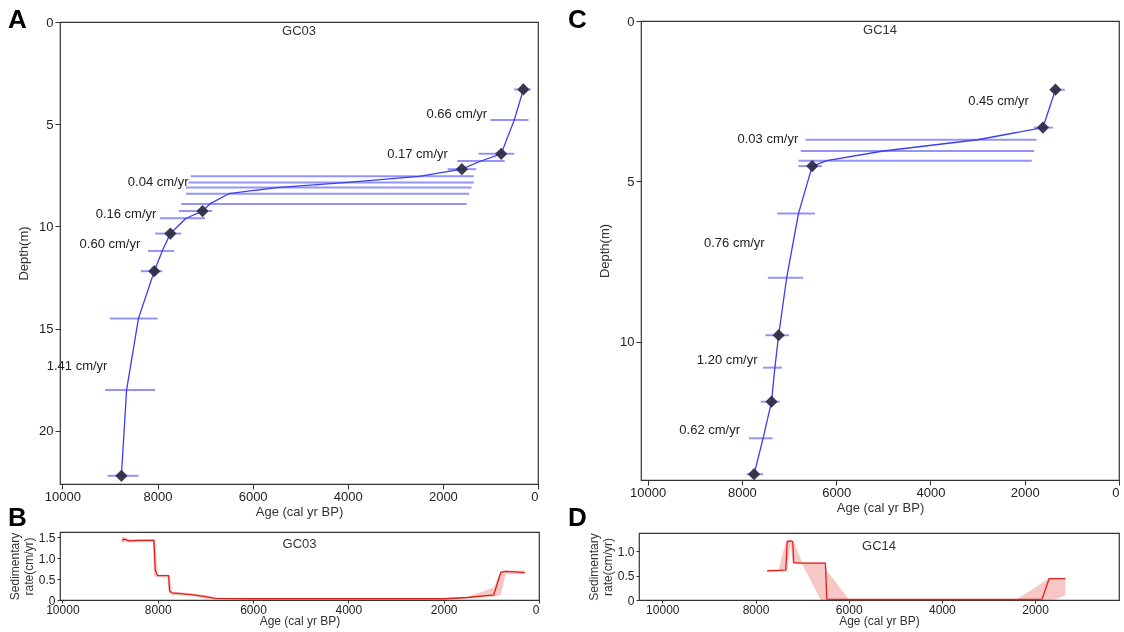 The width and height of the screenshot is (1124, 632). Describe the element at coordinates (158, 182) in the screenshot. I see `annotation: 0.04 cm/yr` at that location.